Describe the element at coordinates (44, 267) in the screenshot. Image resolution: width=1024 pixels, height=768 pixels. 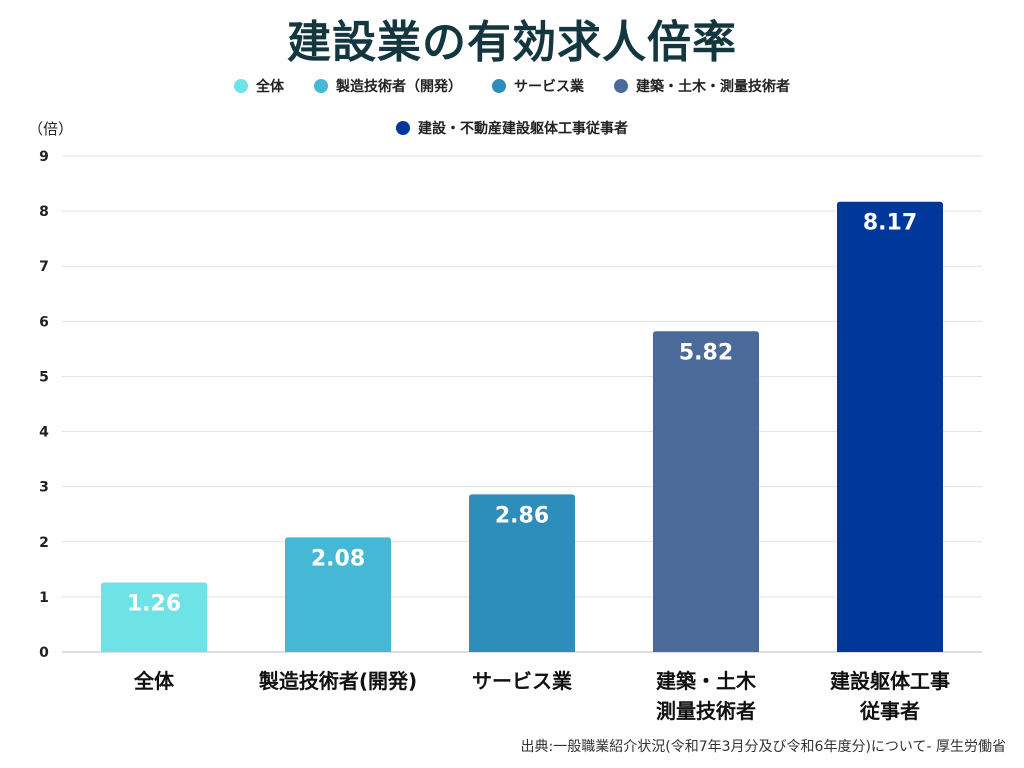
I see `y-tick-label: 7` at that location.